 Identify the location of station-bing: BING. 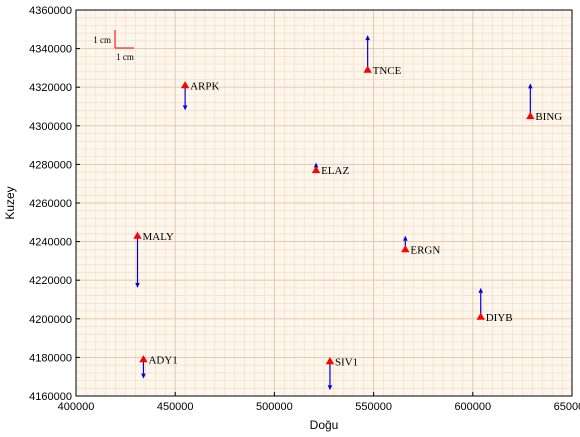
(544, 103).